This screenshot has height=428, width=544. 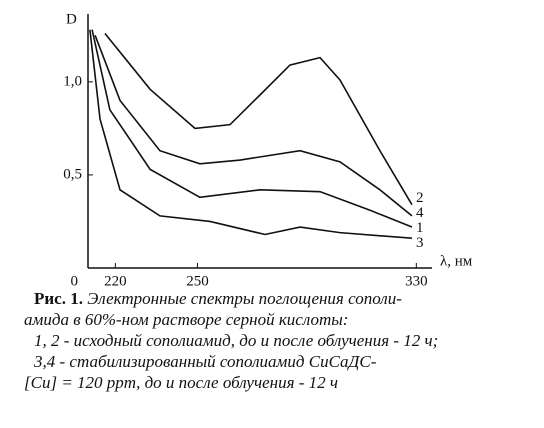 What do you see at coordinates (71, 19) in the screenshot?
I see `y-axis-label: D` at bounding box center [71, 19].